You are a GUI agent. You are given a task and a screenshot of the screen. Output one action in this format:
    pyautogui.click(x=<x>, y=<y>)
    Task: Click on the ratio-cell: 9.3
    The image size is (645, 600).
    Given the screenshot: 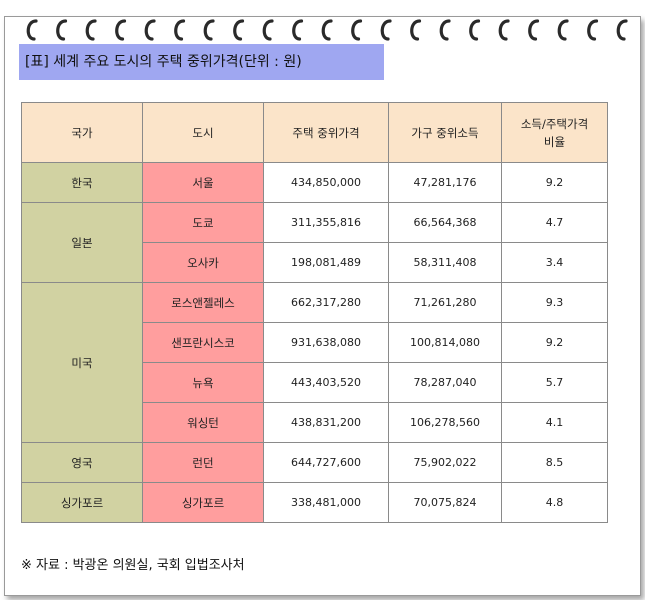 What is the action you would take?
    pyautogui.click(x=554, y=302)
    